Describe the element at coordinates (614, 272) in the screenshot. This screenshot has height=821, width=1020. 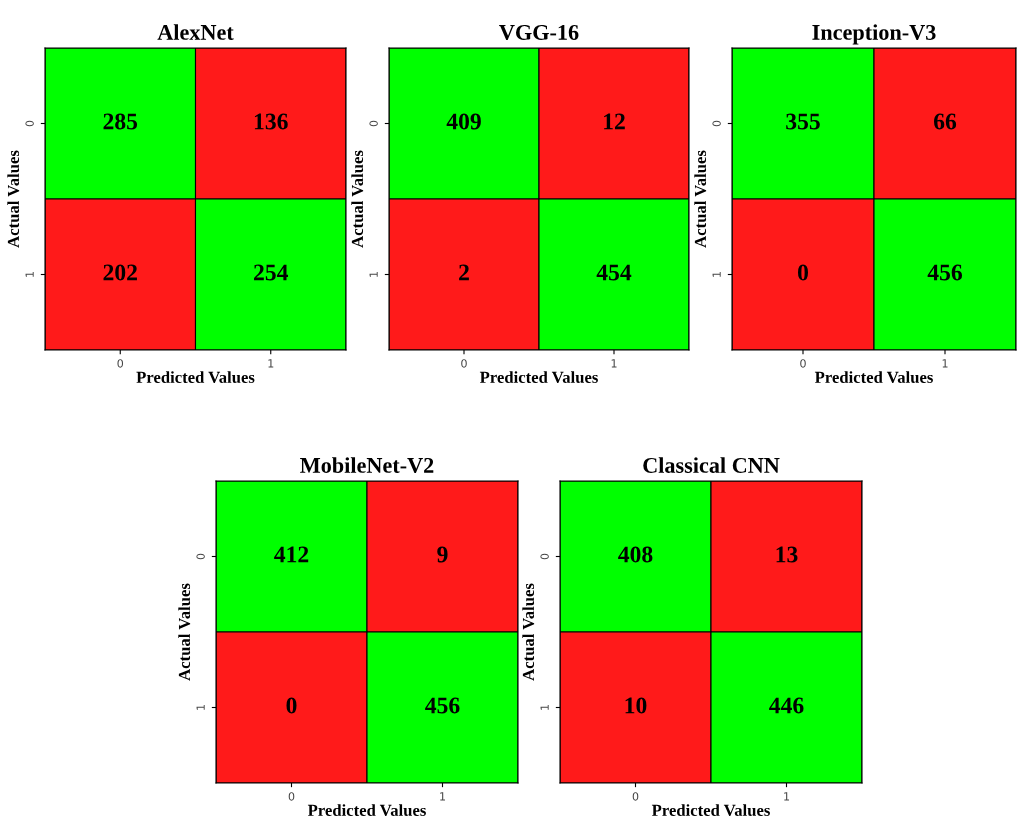
I see `data-label: 454` at that location.